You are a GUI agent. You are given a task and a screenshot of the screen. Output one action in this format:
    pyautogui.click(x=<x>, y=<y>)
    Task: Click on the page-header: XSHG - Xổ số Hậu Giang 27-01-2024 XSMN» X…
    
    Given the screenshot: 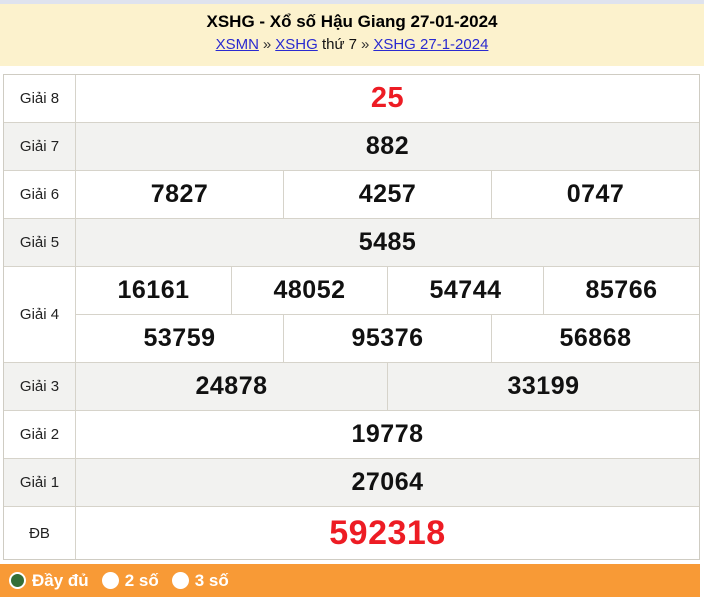 What is the action you would take?
    pyautogui.click(x=352, y=35)
    